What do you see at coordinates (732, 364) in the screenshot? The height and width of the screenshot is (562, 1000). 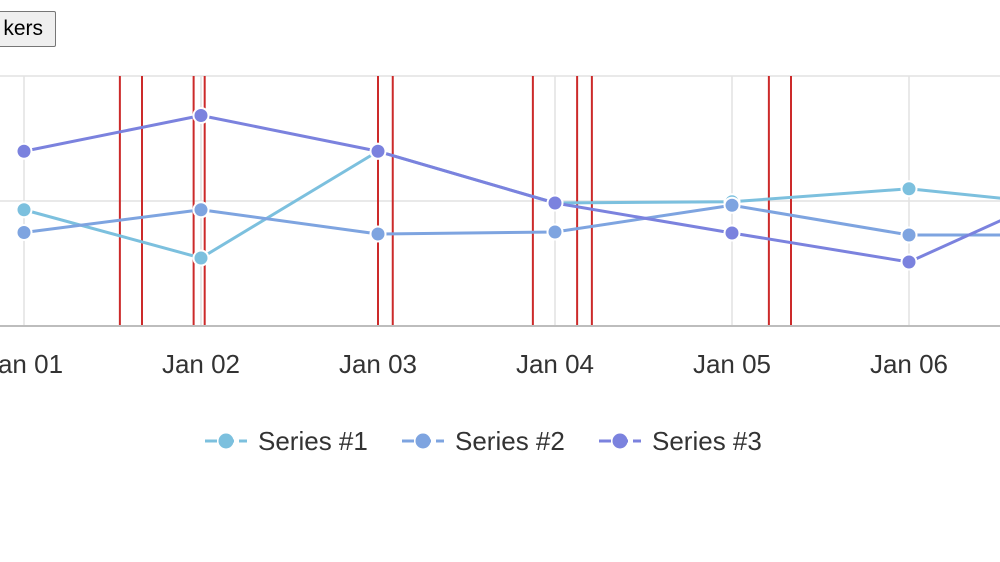 I see `x-tick-label: Jan 05` at bounding box center [732, 364].